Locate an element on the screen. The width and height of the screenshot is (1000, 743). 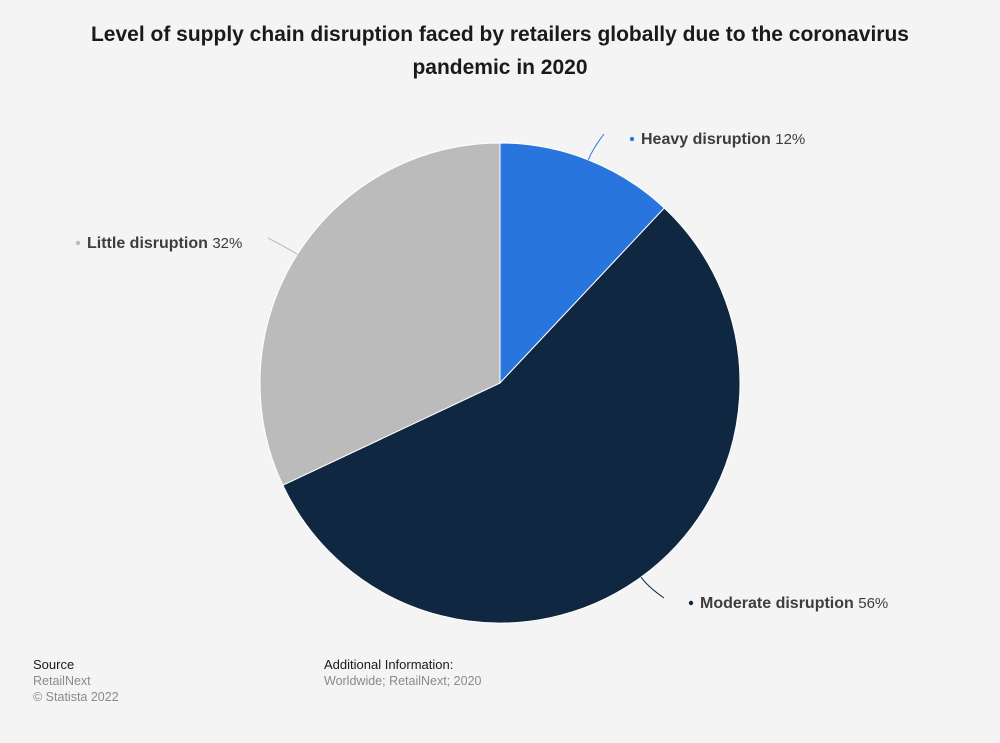
source-heading: Source is located at coordinates (54, 664).